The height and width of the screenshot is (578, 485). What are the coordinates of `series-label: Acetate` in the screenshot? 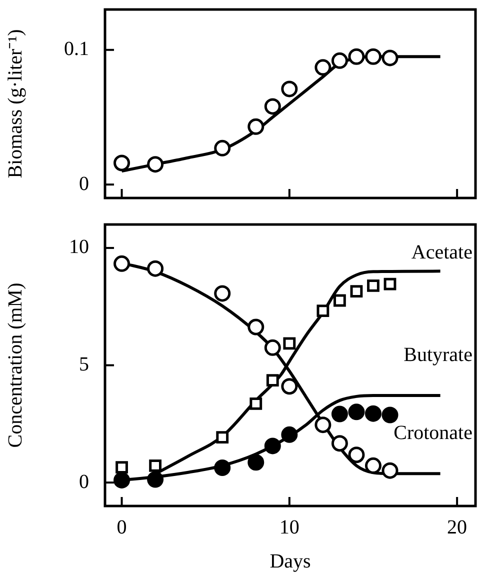 It's located at (442, 252).